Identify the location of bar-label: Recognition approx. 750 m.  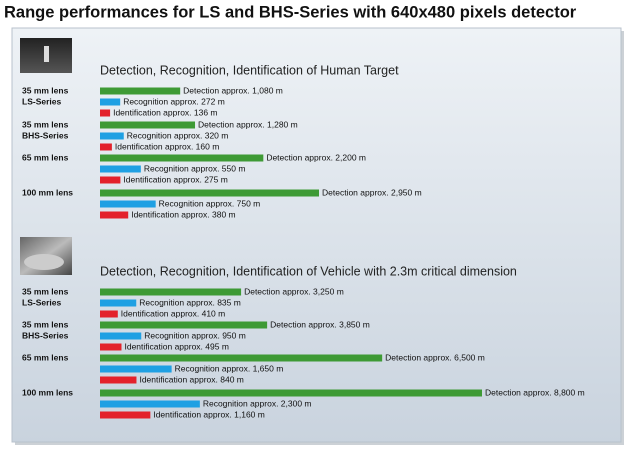
(210, 203).